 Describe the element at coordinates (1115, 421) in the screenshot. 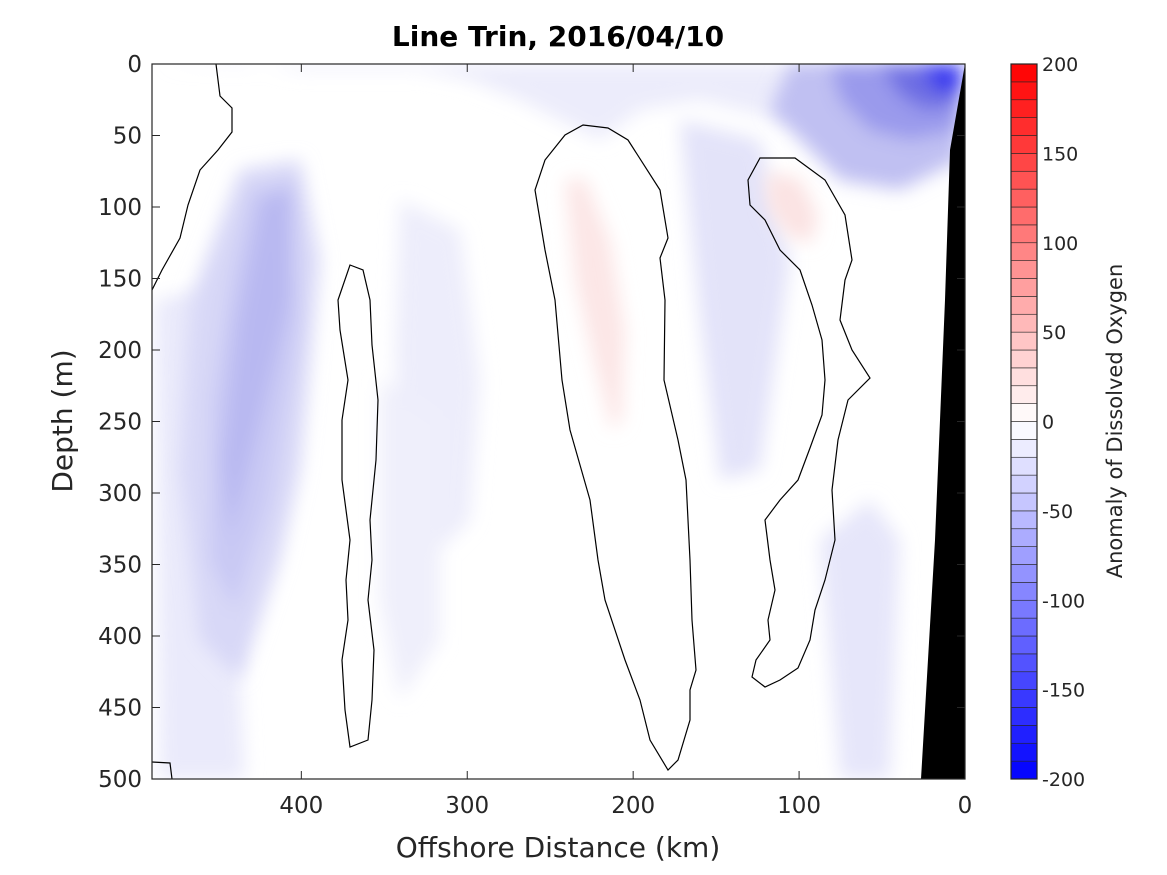

I see `colorbar-label: Anomaly of Dissolved Oxygen` at that location.